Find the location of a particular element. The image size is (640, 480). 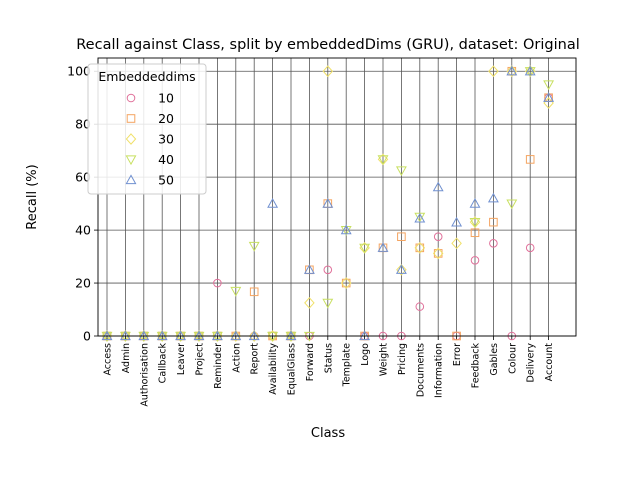

x-tick-label: Pricing is located at coordinates (402, 359).